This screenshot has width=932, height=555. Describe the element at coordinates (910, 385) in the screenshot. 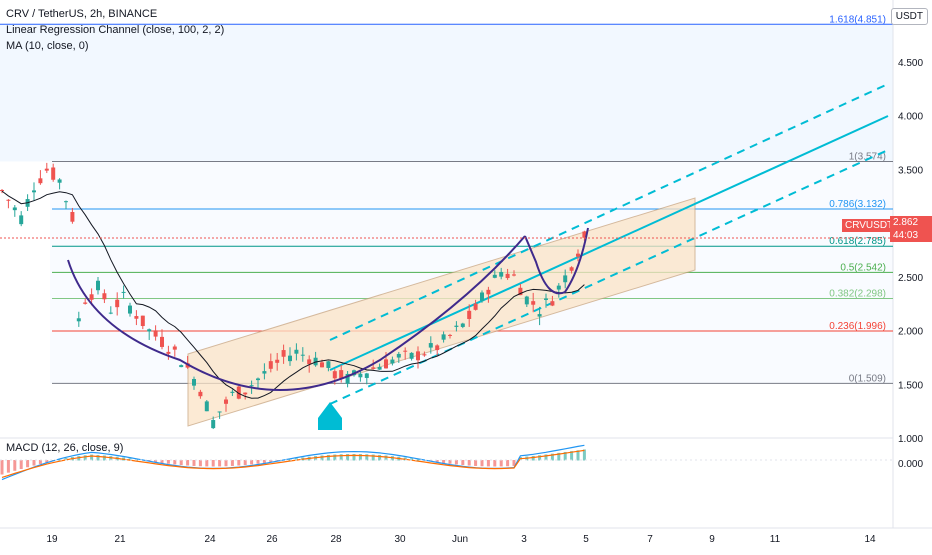

I see `price-tick-label: 1.500` at that location.